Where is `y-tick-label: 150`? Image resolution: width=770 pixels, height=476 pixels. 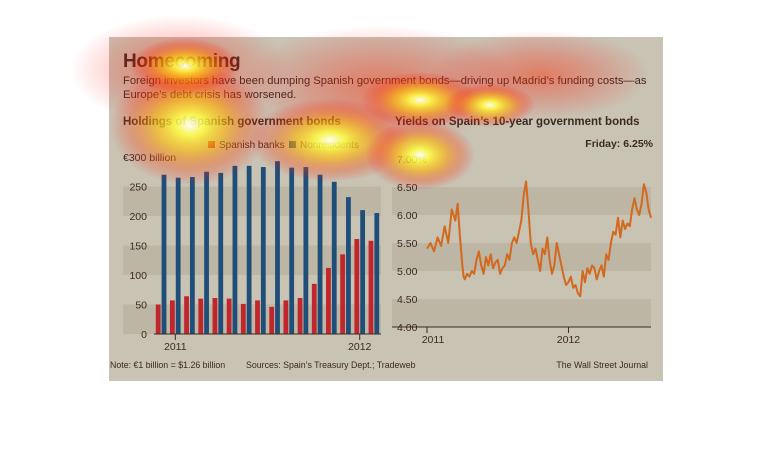 y-tick-label: 150 is located at coordinates (138, 247).